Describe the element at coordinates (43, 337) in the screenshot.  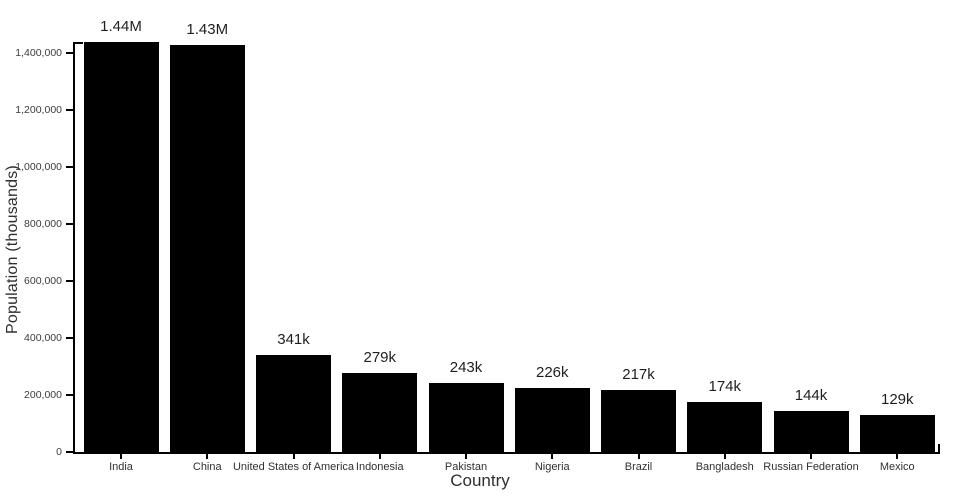
I see `y-tick-label: 400,000` at that location.